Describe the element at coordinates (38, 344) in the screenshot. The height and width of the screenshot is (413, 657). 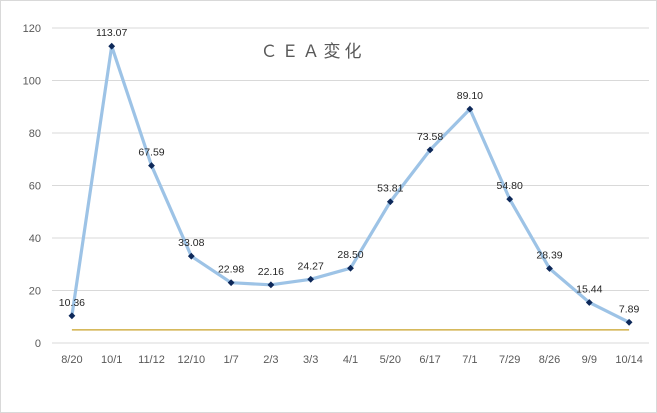
I see `y-tick-label: 0` at that location.